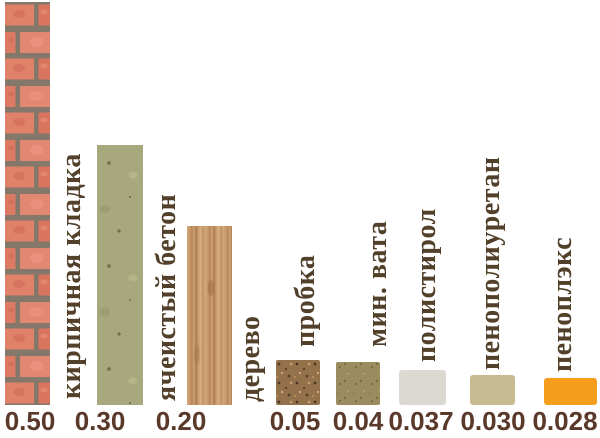 This screenshot has width=600, height=438. I want to click on brick-texture-icon, so click(27, 203).